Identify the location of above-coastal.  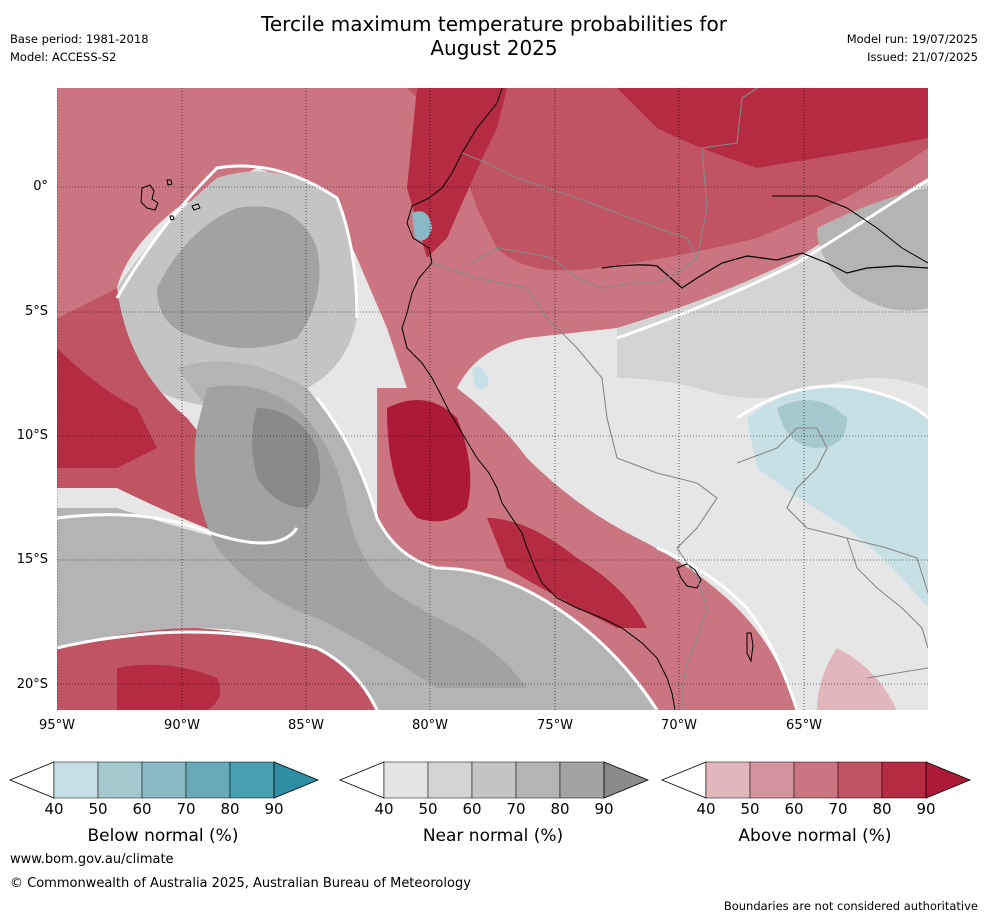
(587, 549).